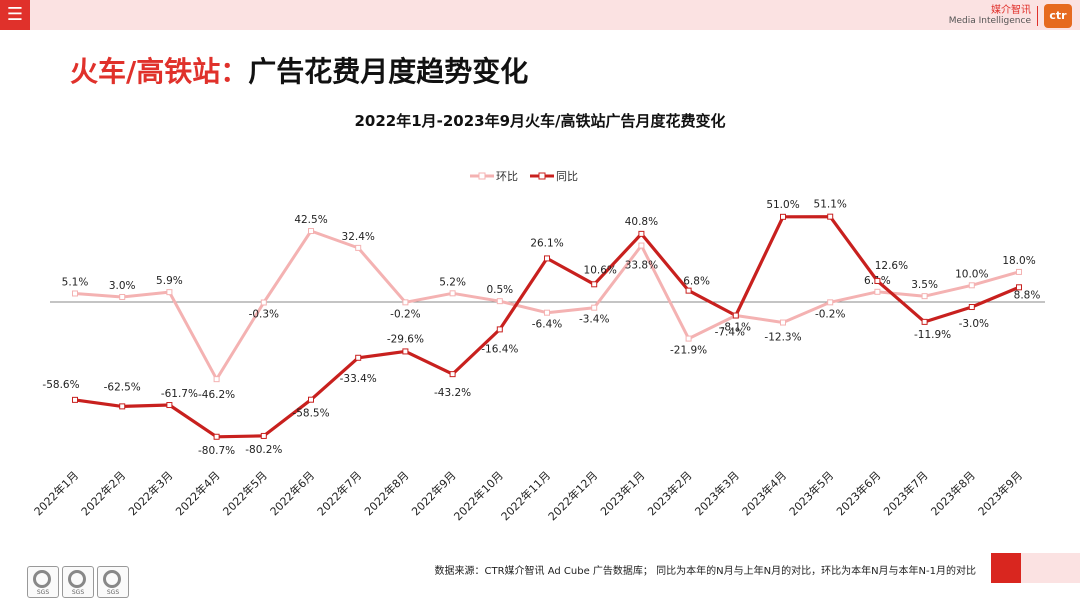 The width and height of the screenshot is (1080, 608). Describe the element at coordinates (594, 320) in the screenshot. I see `data-label-mom: -3.4%` at that location.